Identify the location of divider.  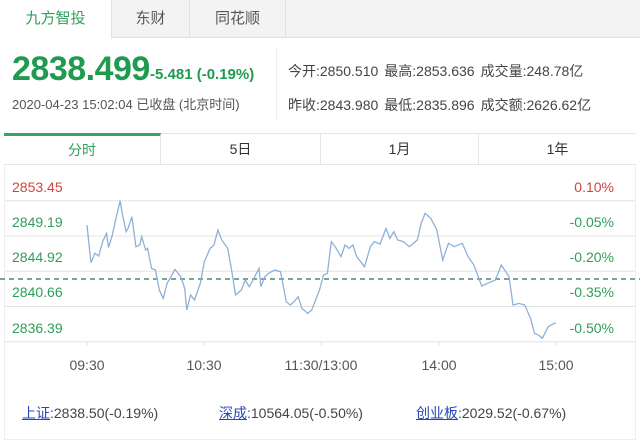
(276, 84).